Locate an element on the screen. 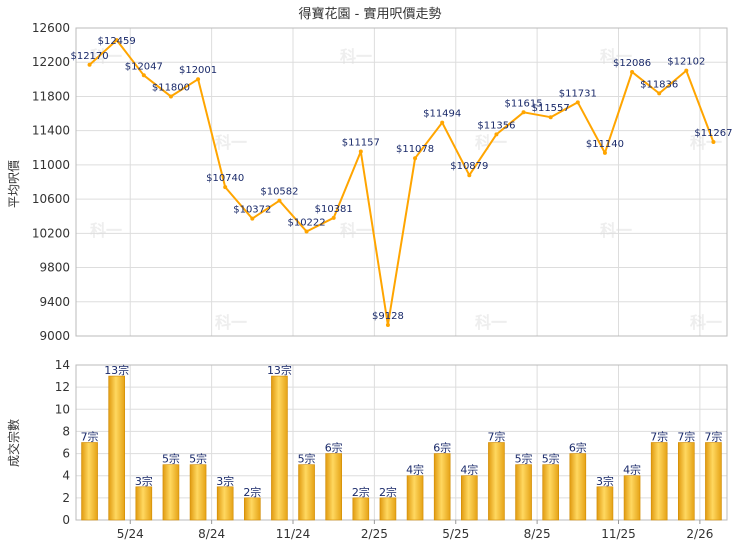 The width and height of the screenshot is (740, 550). price-label-23: $11267 is located at coordinates (713, 133).